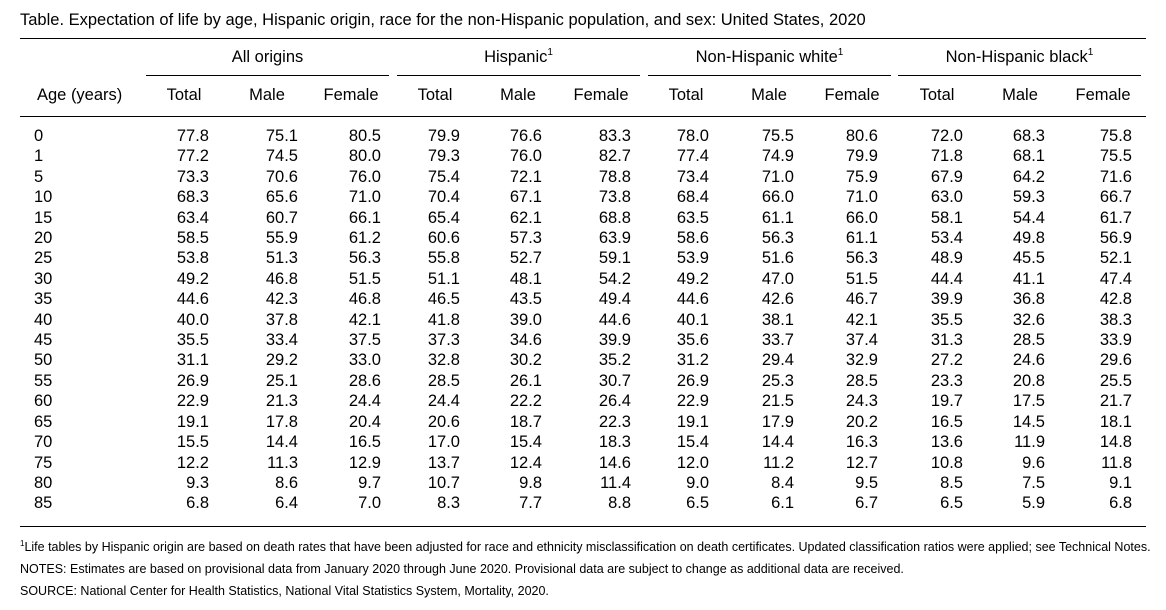 The height and width of the screenshot is (610, 1166). What do you see at coordinates (861, 340) in the screenshot?
I see `value-cell: 37.4` at bounding box center [861, 340].